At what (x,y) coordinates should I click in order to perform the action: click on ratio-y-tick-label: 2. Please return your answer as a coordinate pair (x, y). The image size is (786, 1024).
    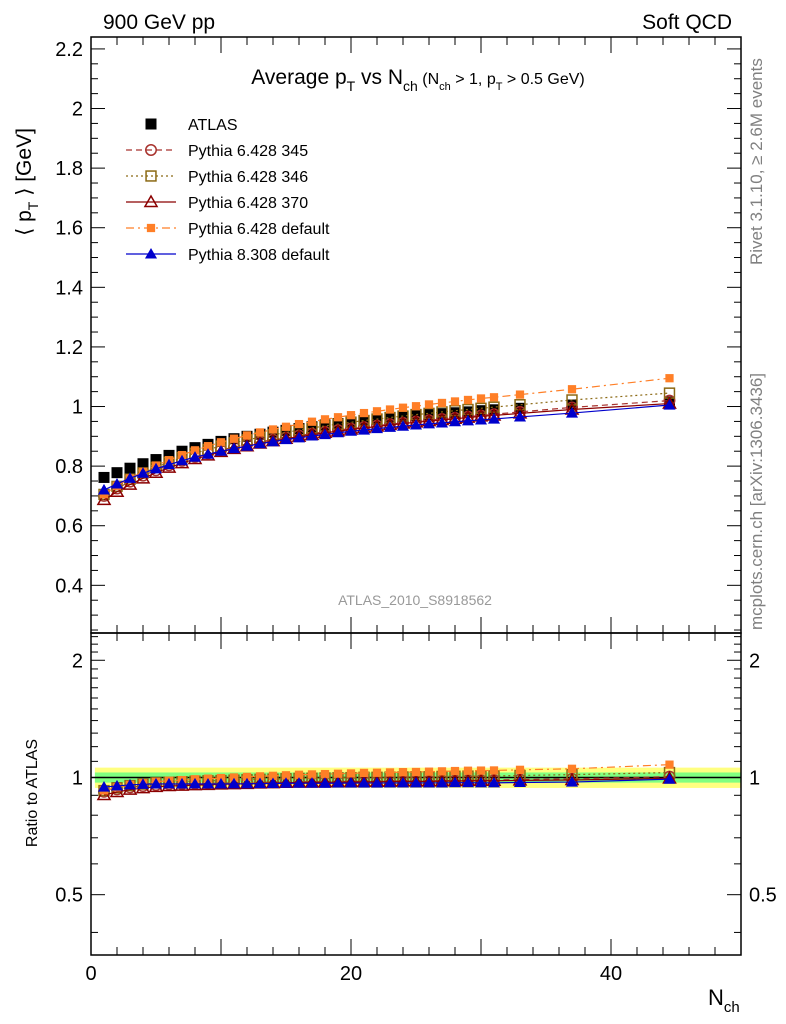
    Looking at the image, I should click on (77, 661).